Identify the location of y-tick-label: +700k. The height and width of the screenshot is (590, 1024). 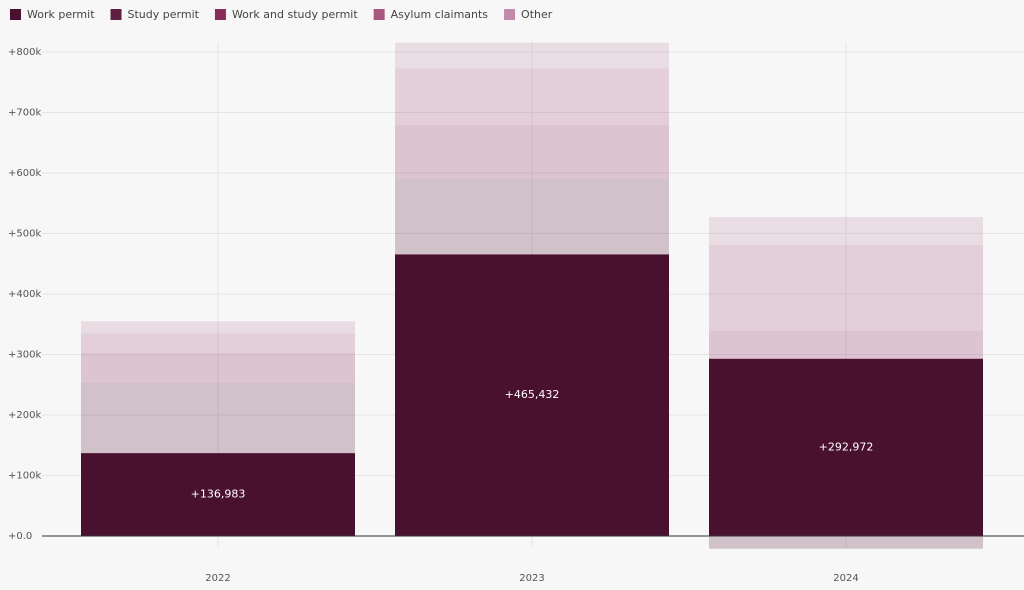
(24, 113).